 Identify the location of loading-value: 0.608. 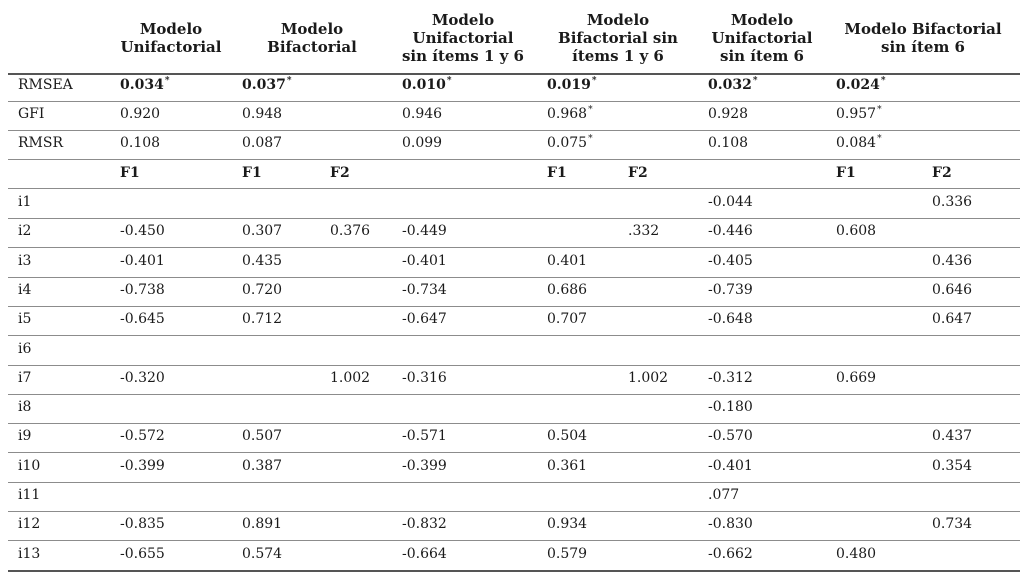
(856, 231).